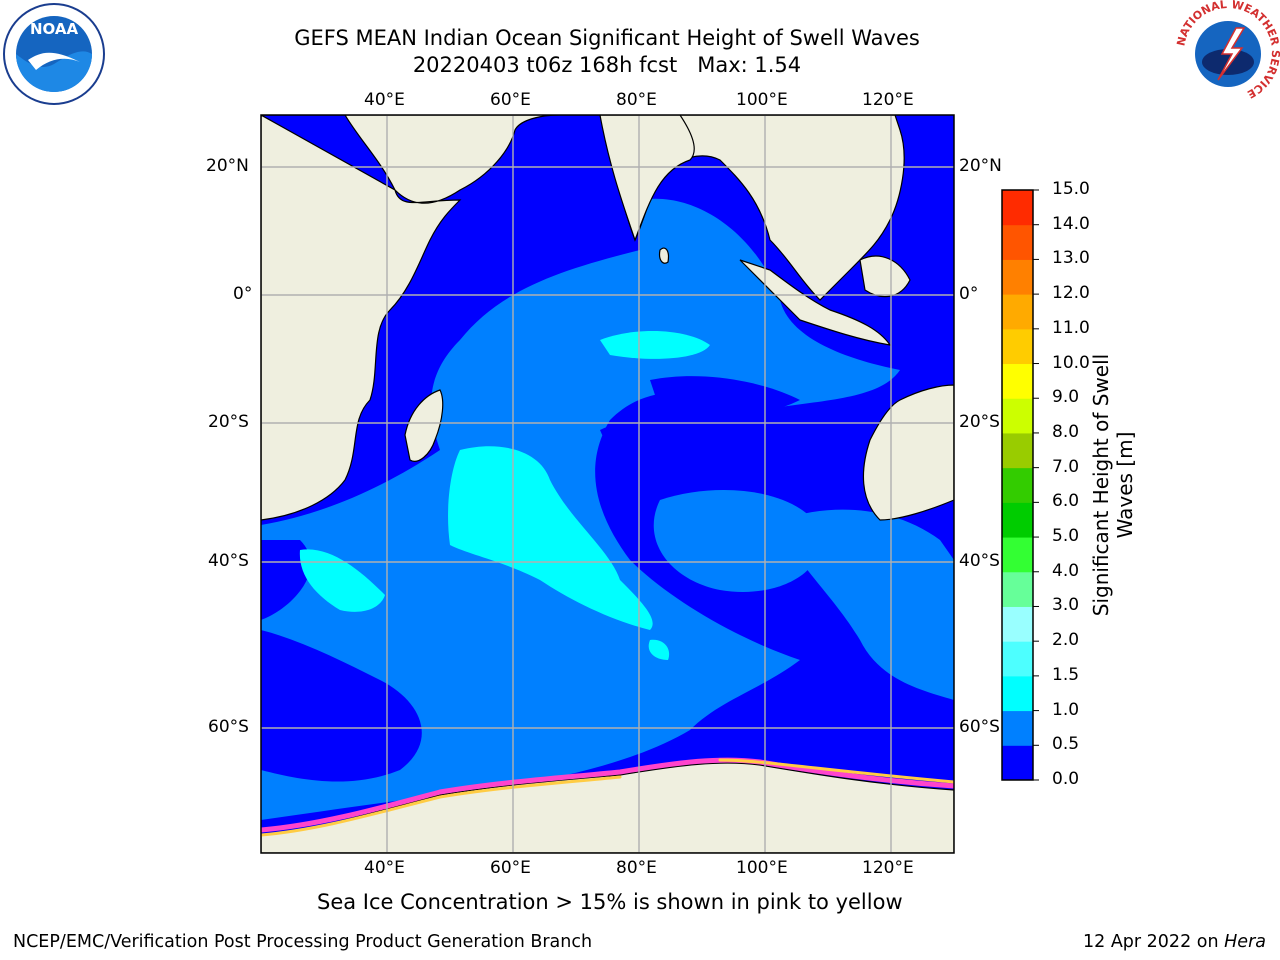 The width and height of the screenshot is (1280, 960). Describe the element at coordinates (636, 100) in the screenshot. I see `lon-label-top-80e: 80°E` at that location.